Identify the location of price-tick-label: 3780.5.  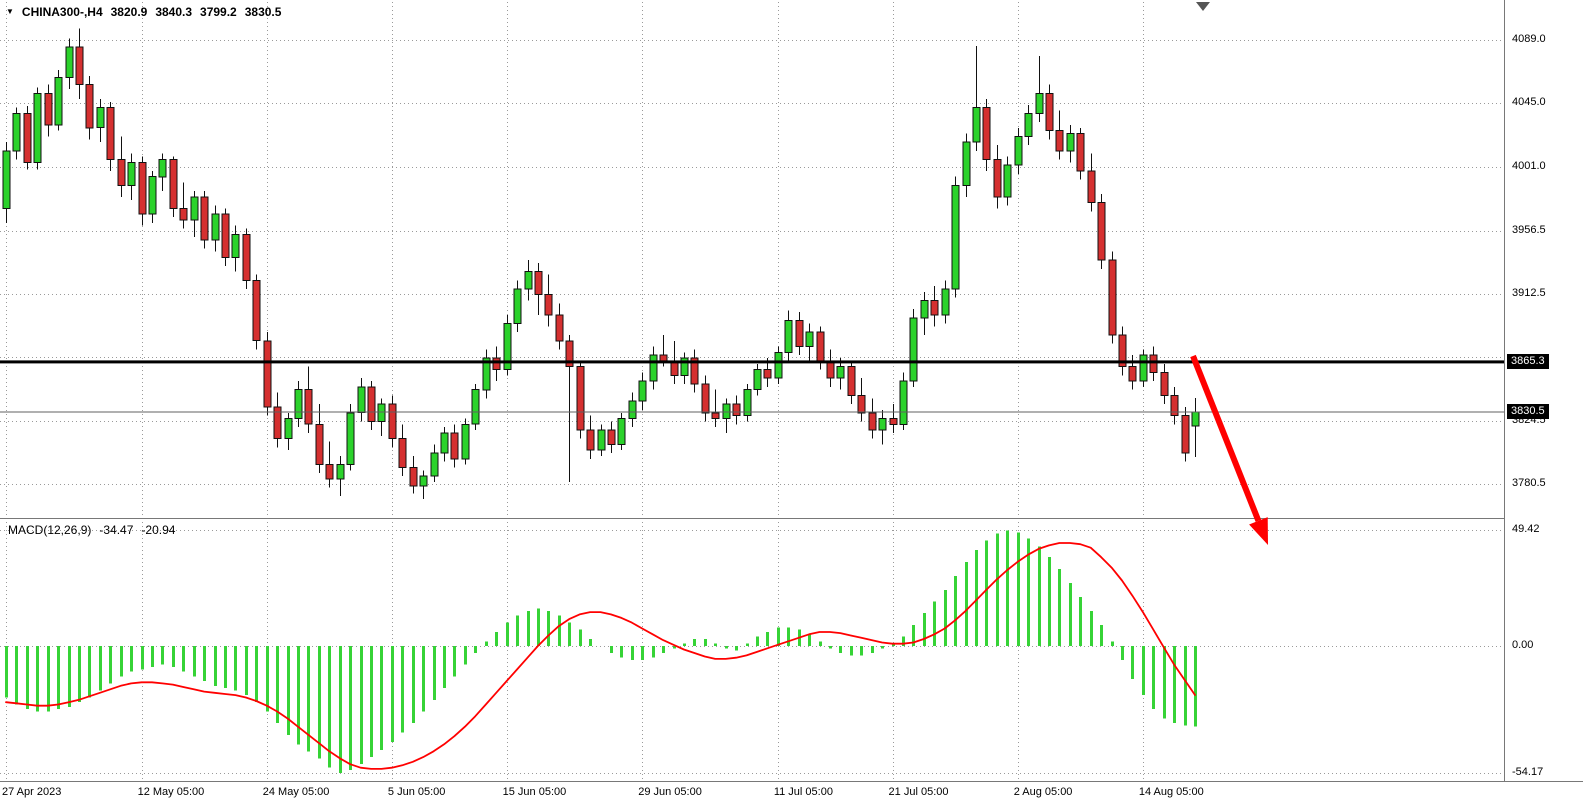
(1529, 482).